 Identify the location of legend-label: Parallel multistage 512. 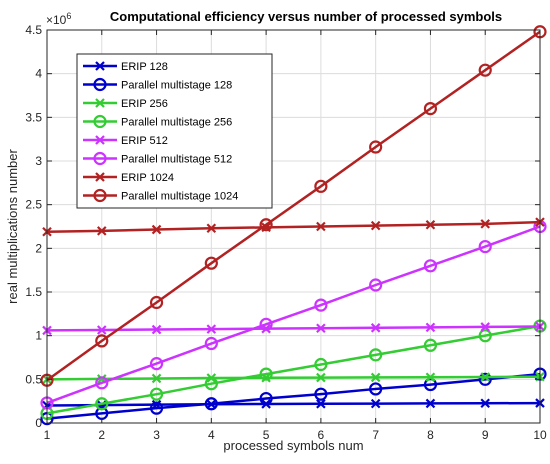
(176, 160).